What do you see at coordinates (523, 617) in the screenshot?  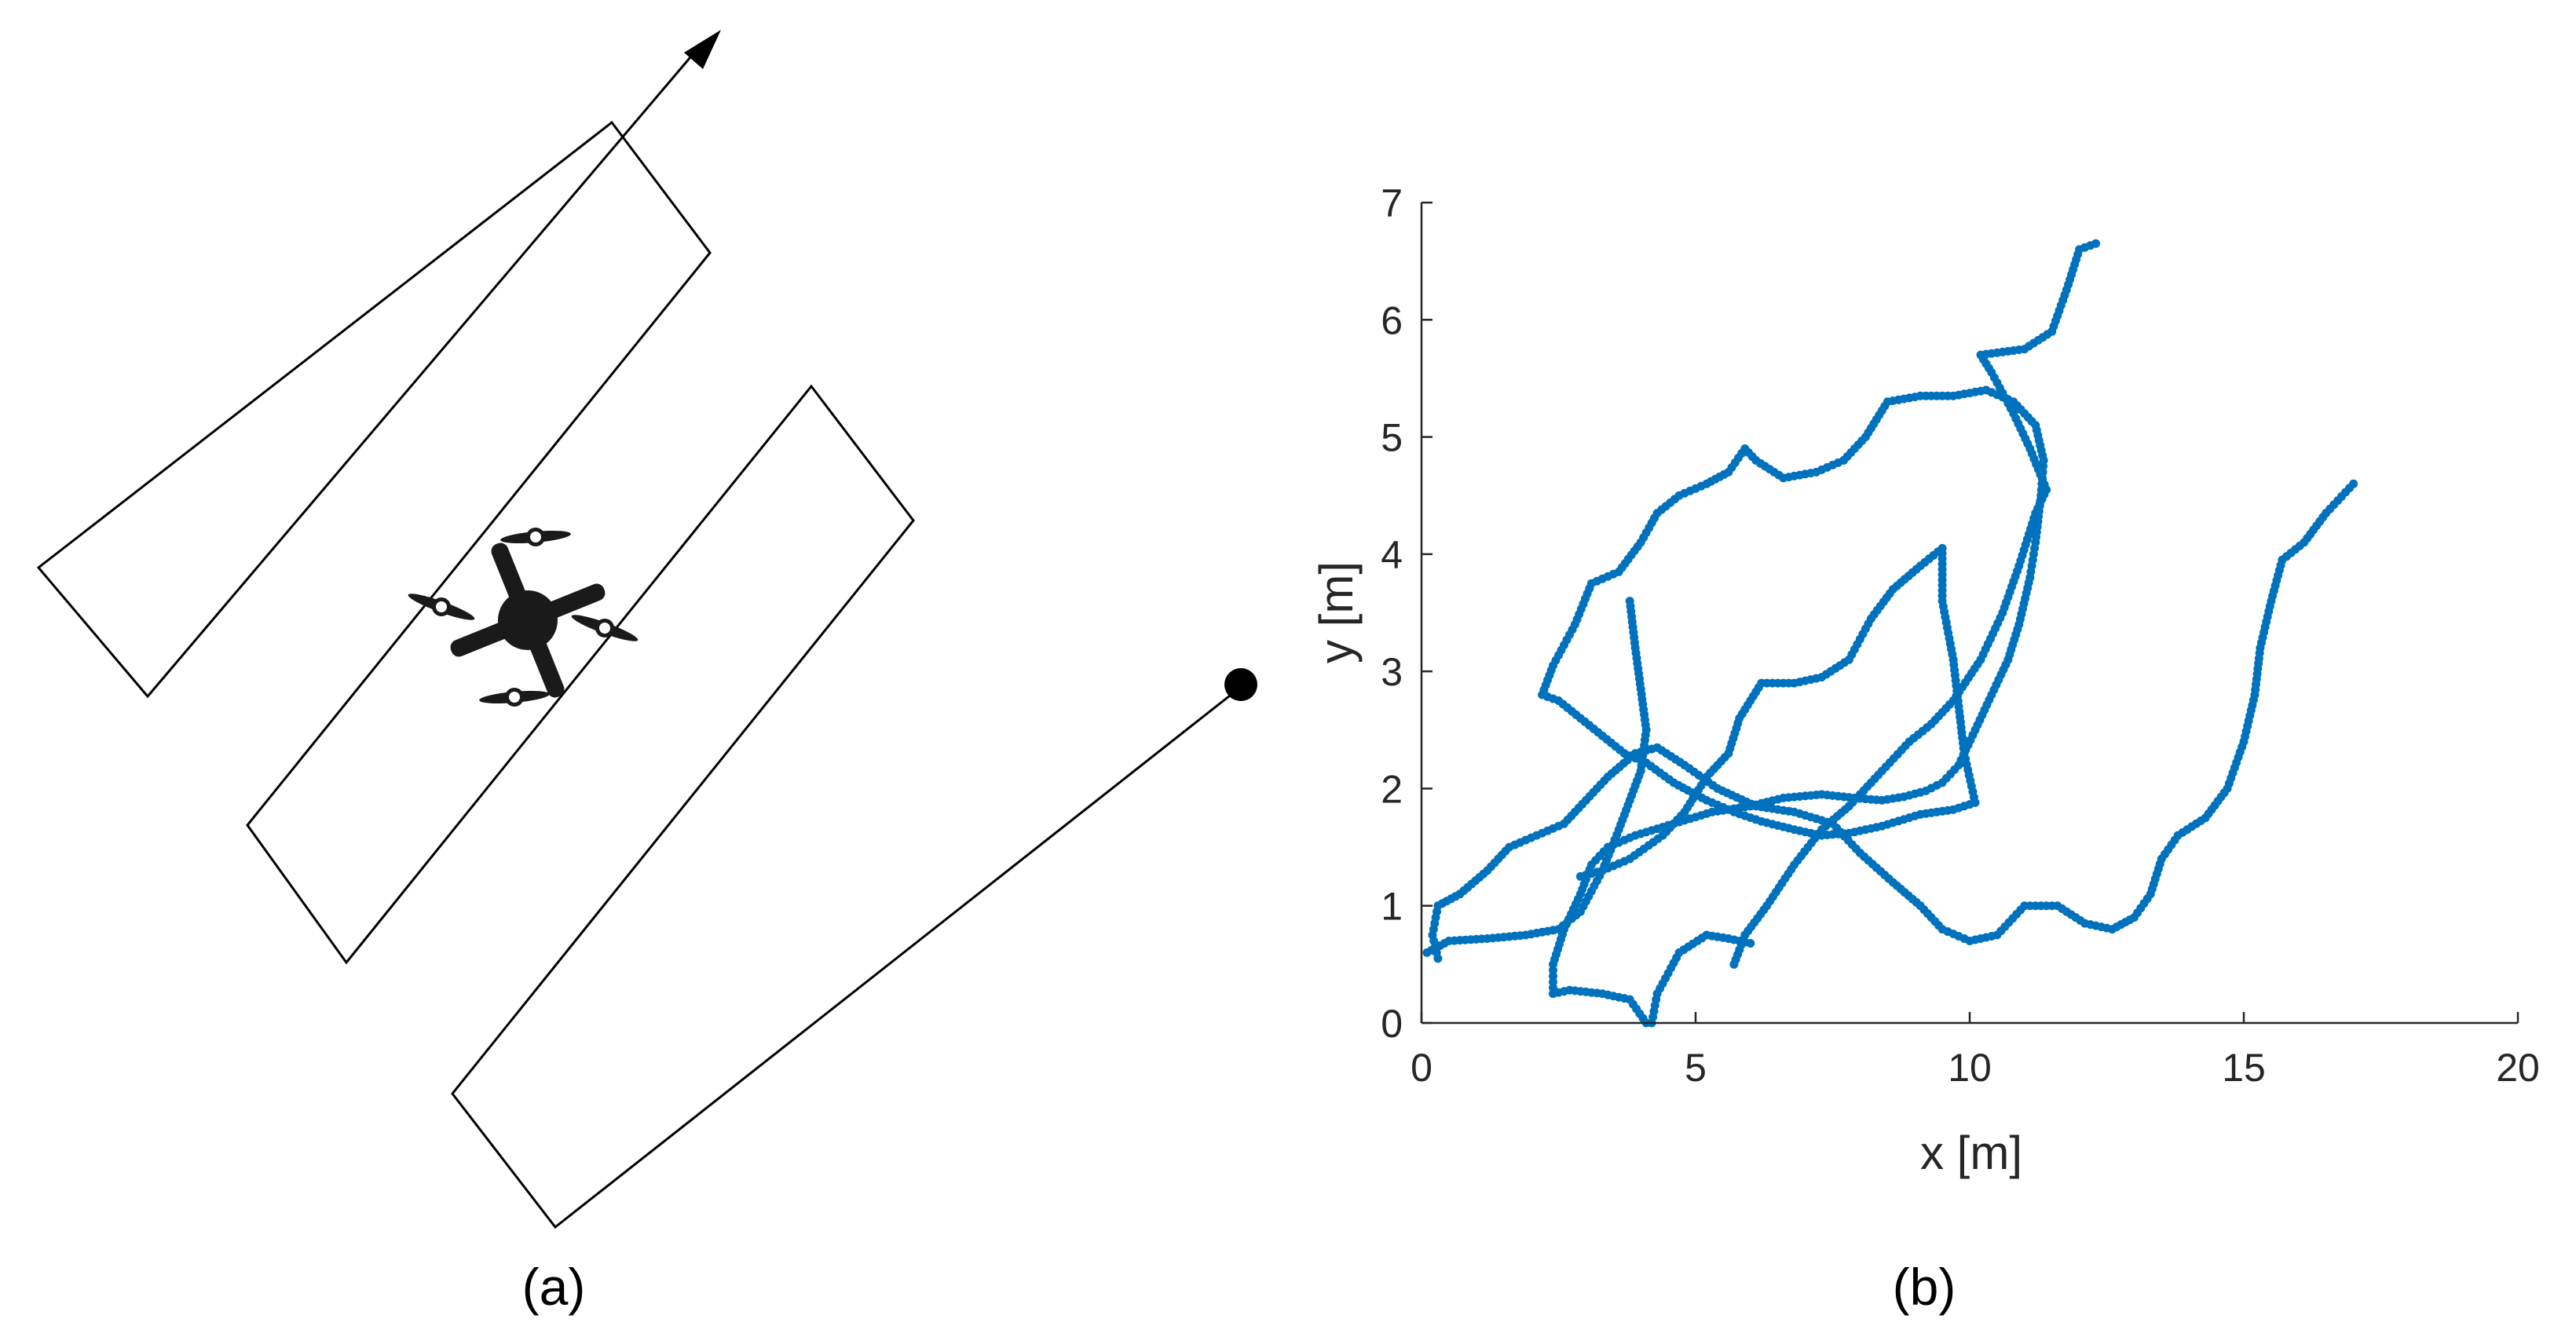 I see `quadrotor-drone-icon` at bounding box center [523, 617].